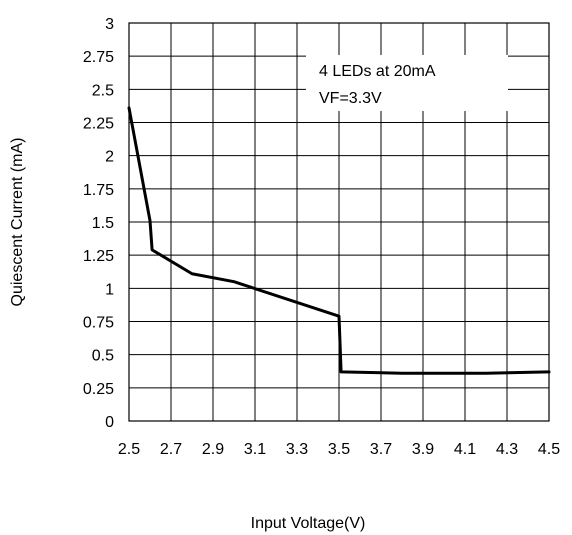 The width and height of the screenshot is (572, 535). Describe the element at coordinates (103, 90) in the screenshot. I see `y-tick-label: 2.5` at that location.